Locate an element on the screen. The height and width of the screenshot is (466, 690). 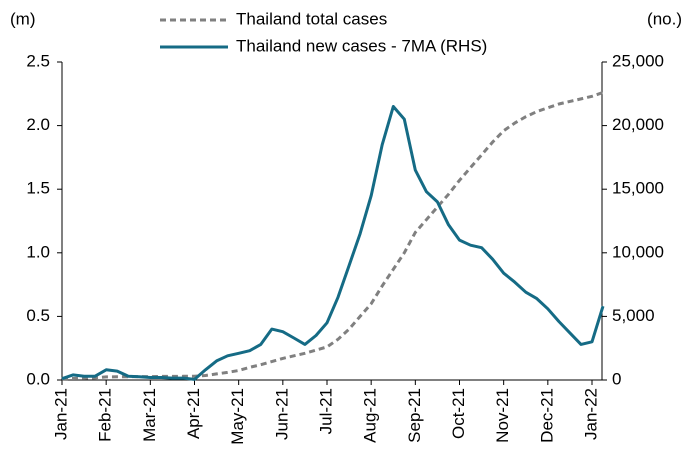
x-tick-label: Jul-21 is located at coordinates (325, 411).